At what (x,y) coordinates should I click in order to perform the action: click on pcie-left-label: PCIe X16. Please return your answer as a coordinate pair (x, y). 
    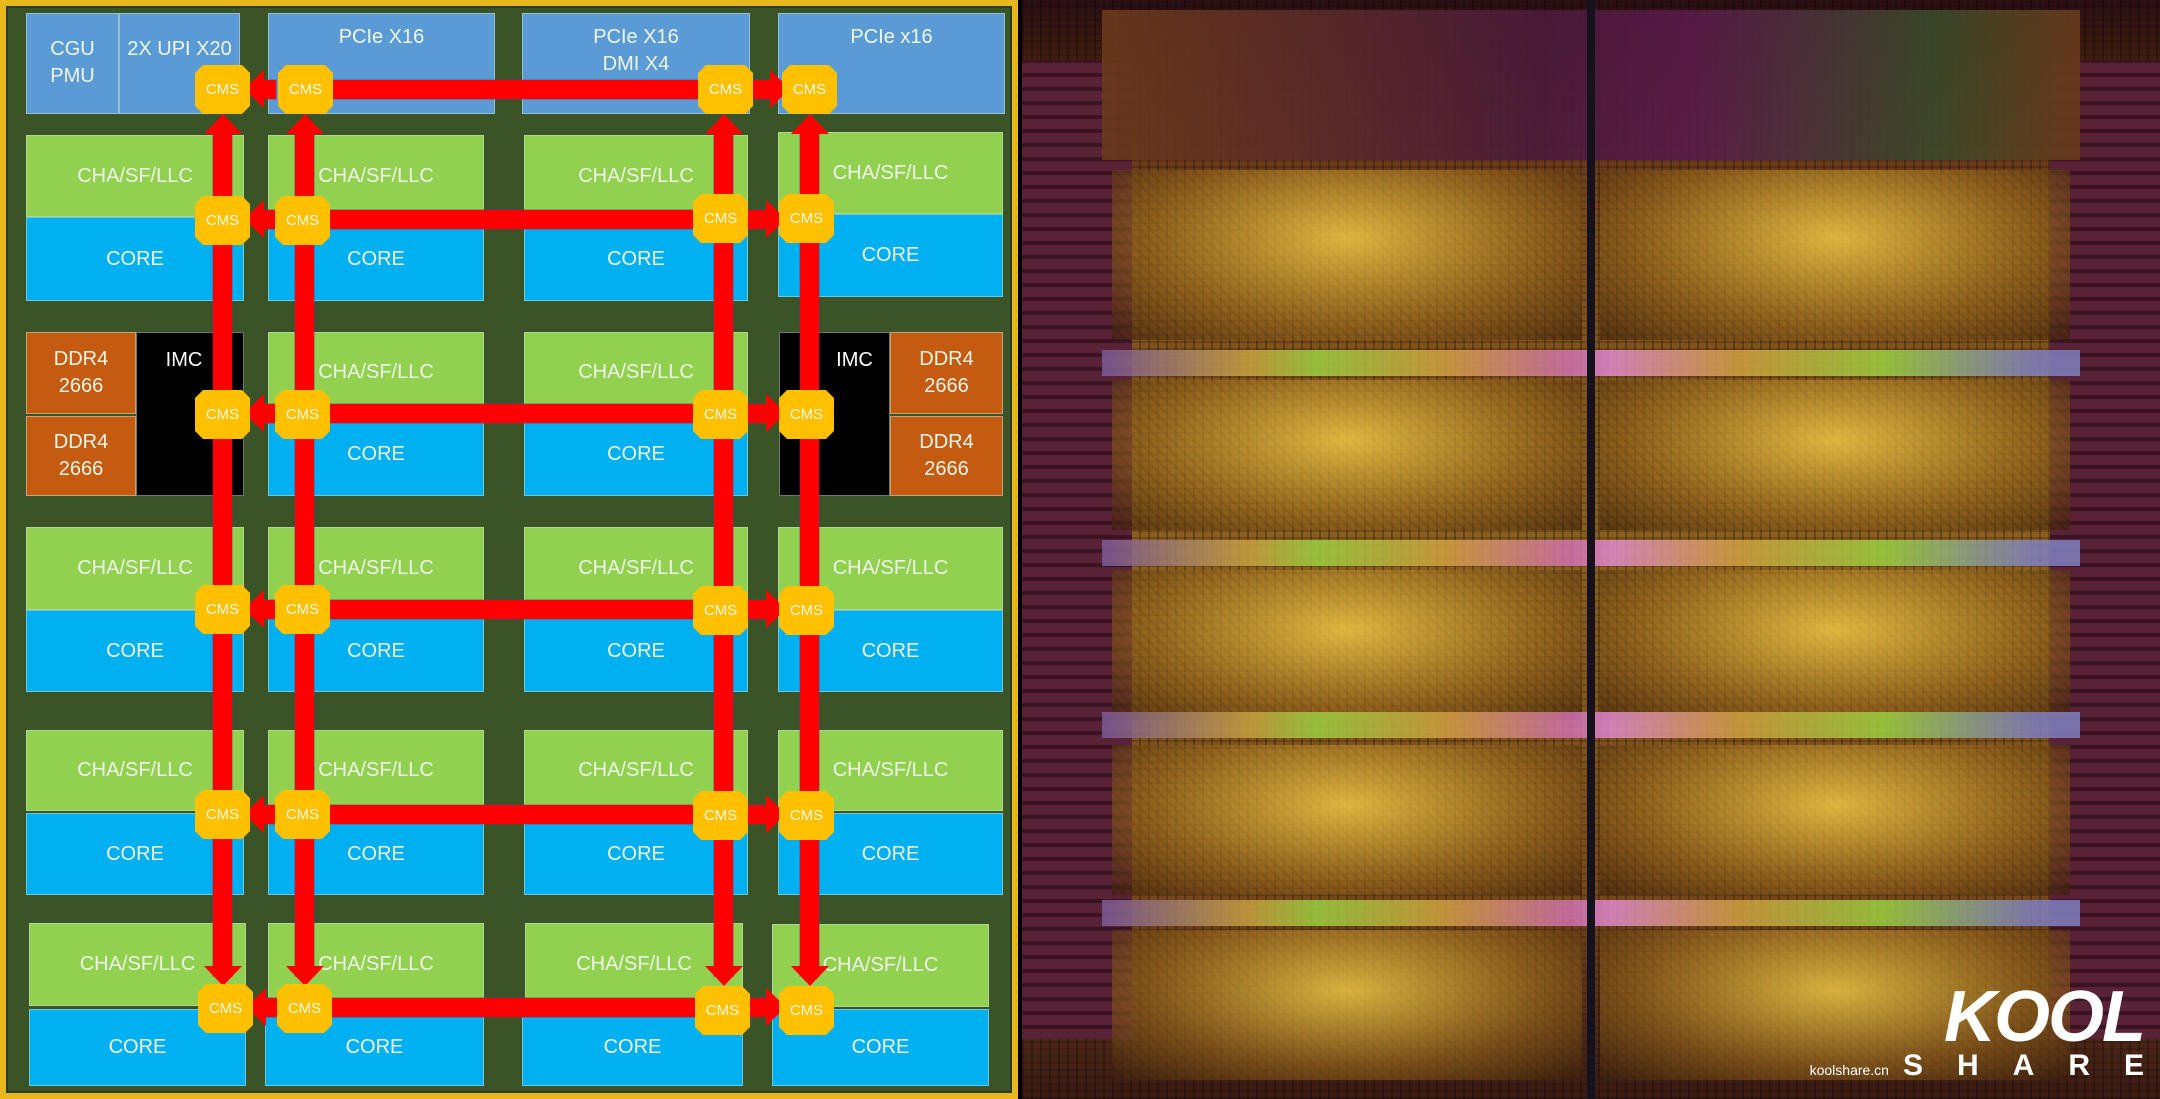
    Looking at the image, I should click on (381, 37).